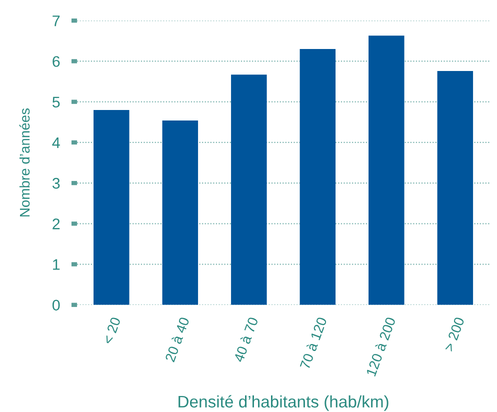 The height and width of the screenshot is (412, 497). Describe the element at coordinates (454, 334) in the screenshot. I see `x-tick-label: > 200` at that location.